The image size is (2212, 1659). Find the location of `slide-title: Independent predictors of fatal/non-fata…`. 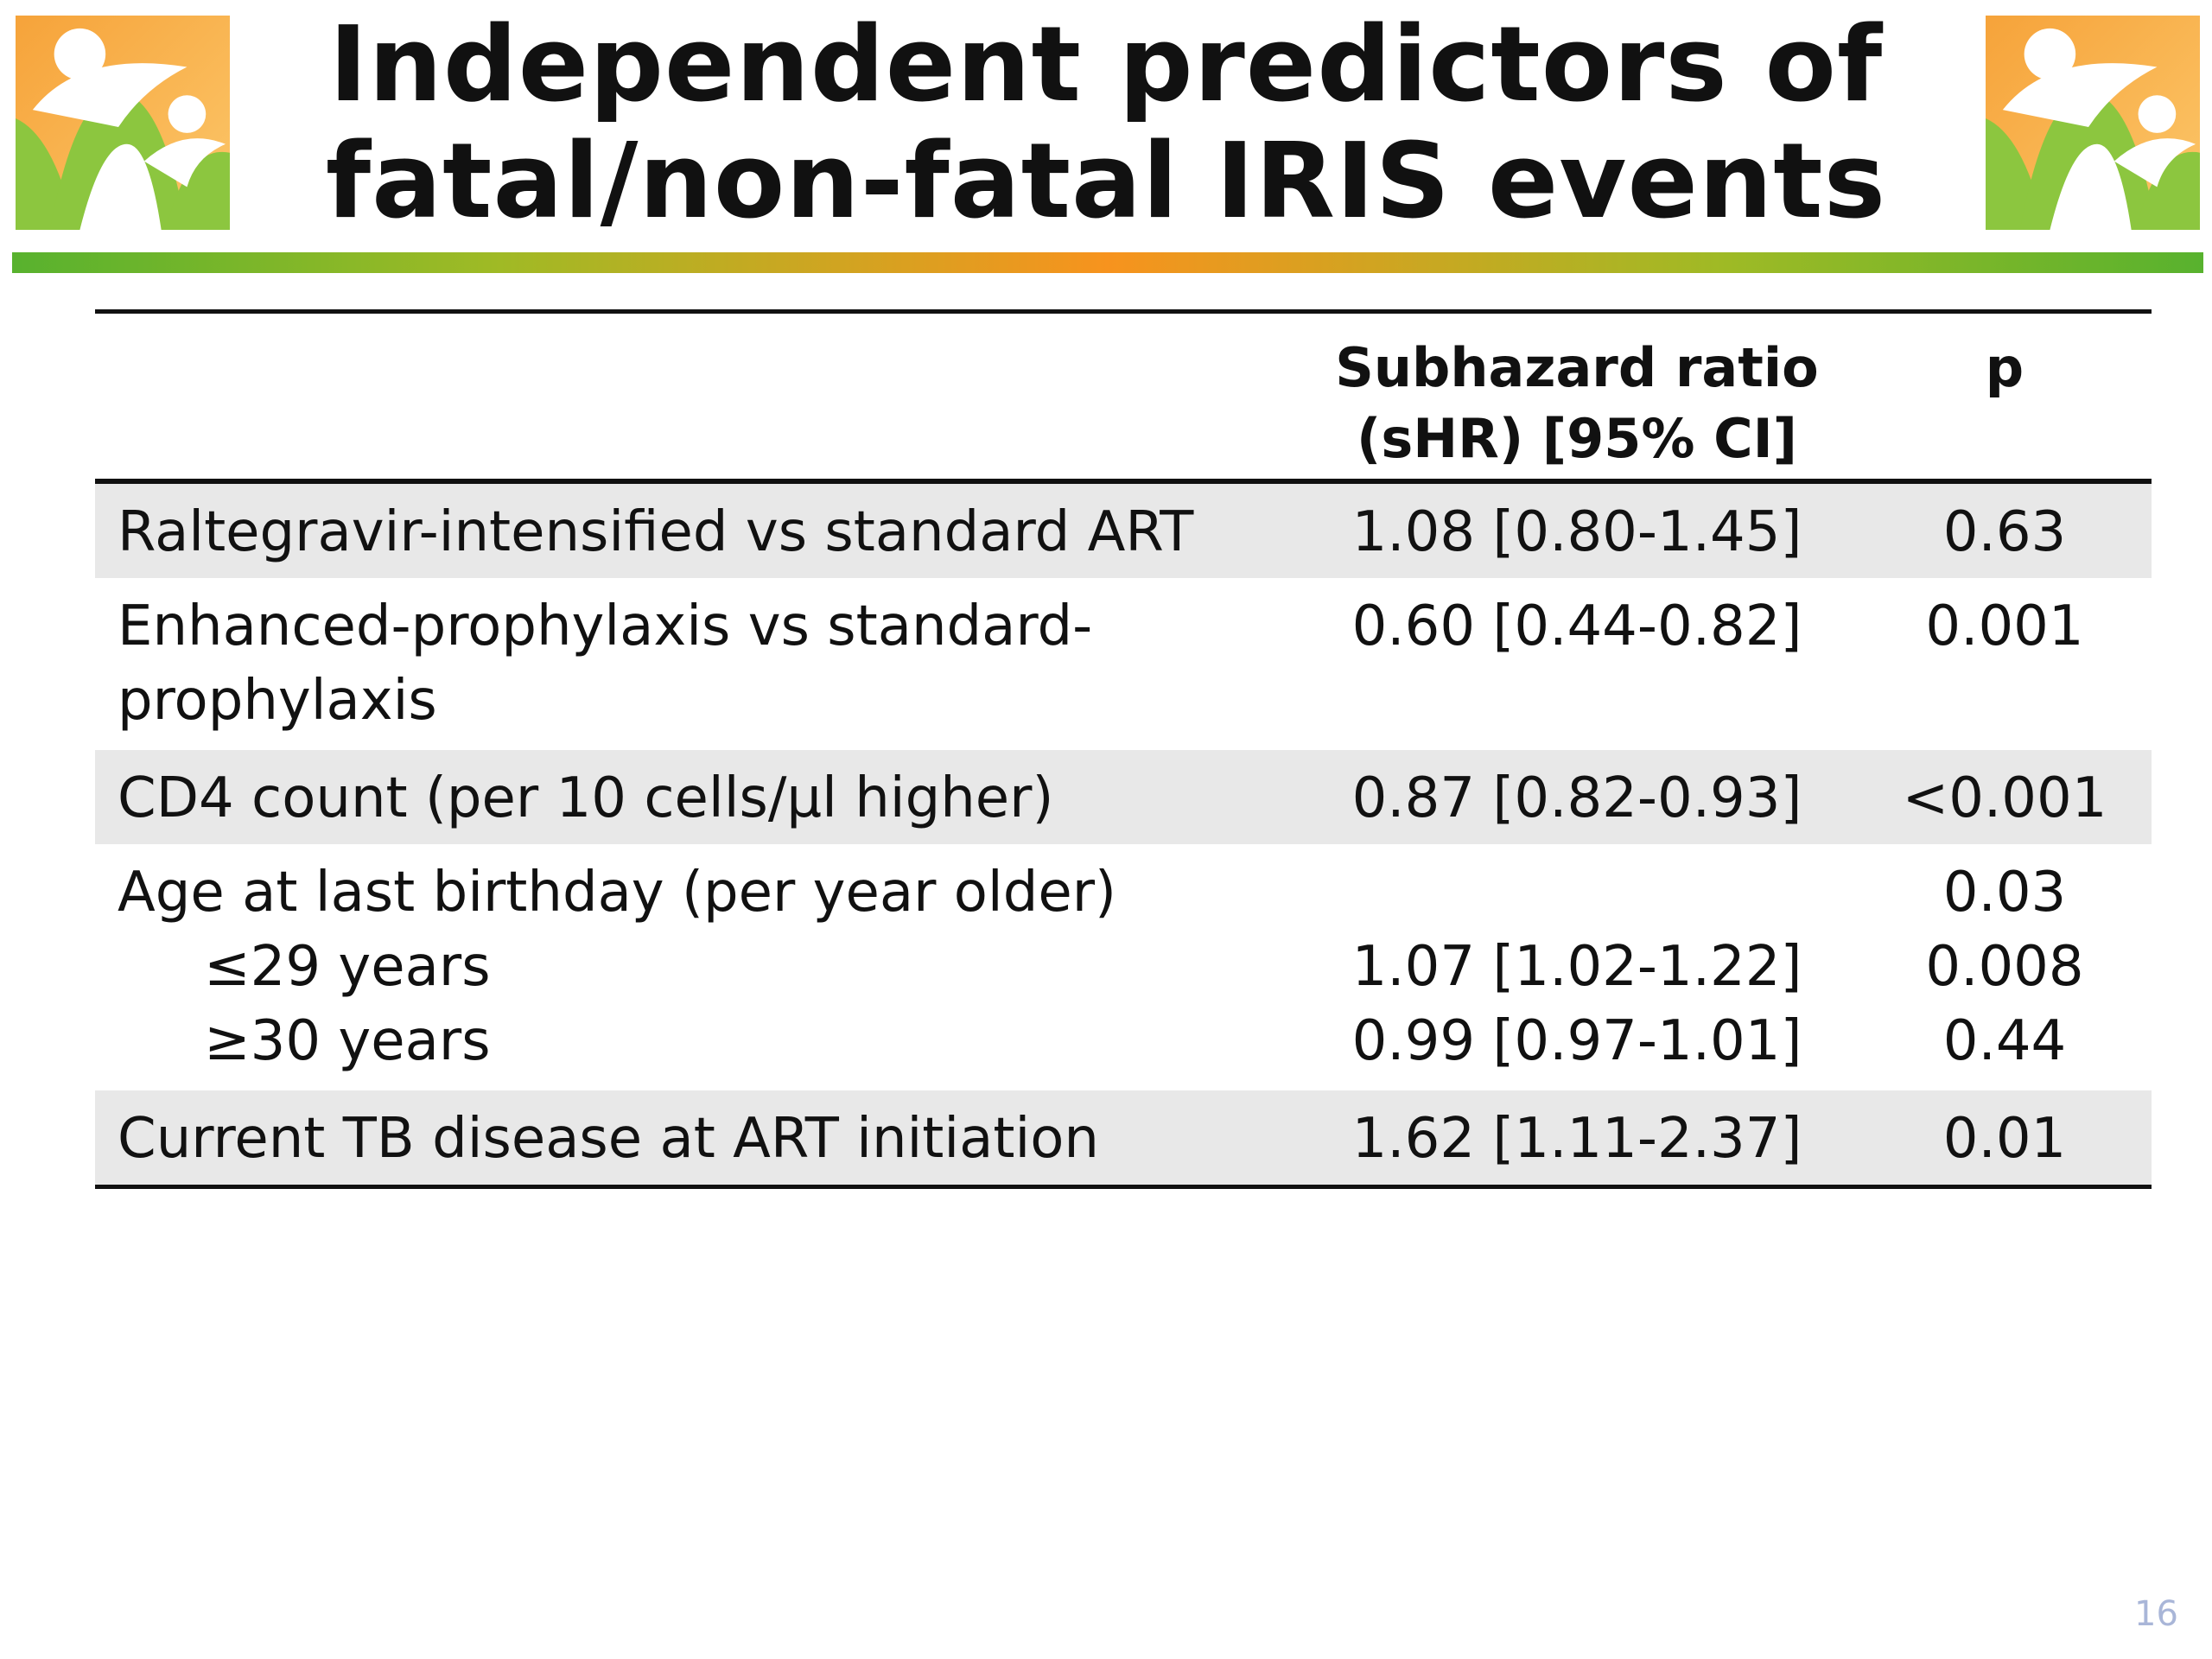

slide-title: Independent predictors of fatal/non-fata… is located at coordinates (1106, 123).